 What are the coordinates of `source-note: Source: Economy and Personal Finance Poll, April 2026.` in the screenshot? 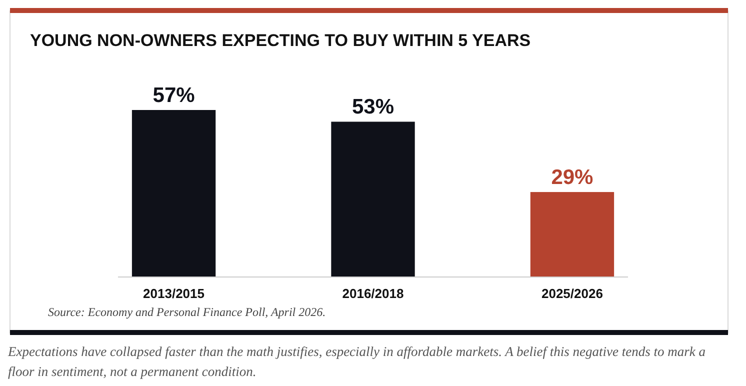 It's located at (187, 312).